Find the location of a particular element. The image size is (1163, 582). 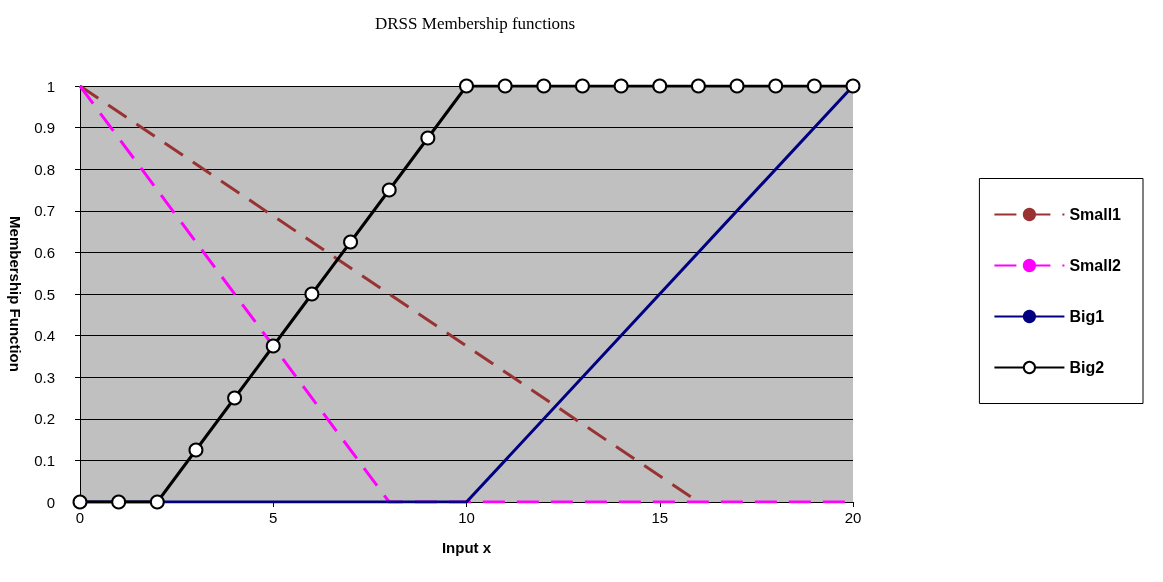

x-axis-title: Input x is located at coordinates (466, 547).